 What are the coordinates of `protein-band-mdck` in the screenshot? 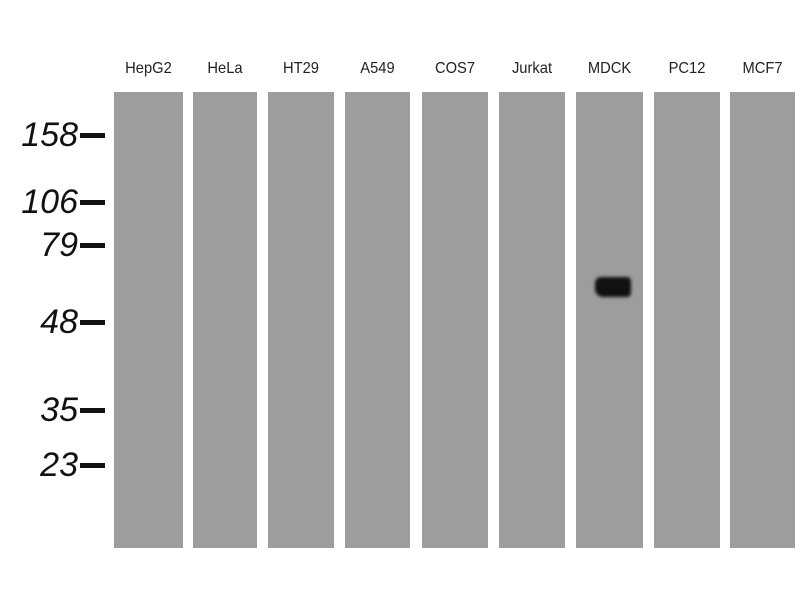 It's located at (613, 287).